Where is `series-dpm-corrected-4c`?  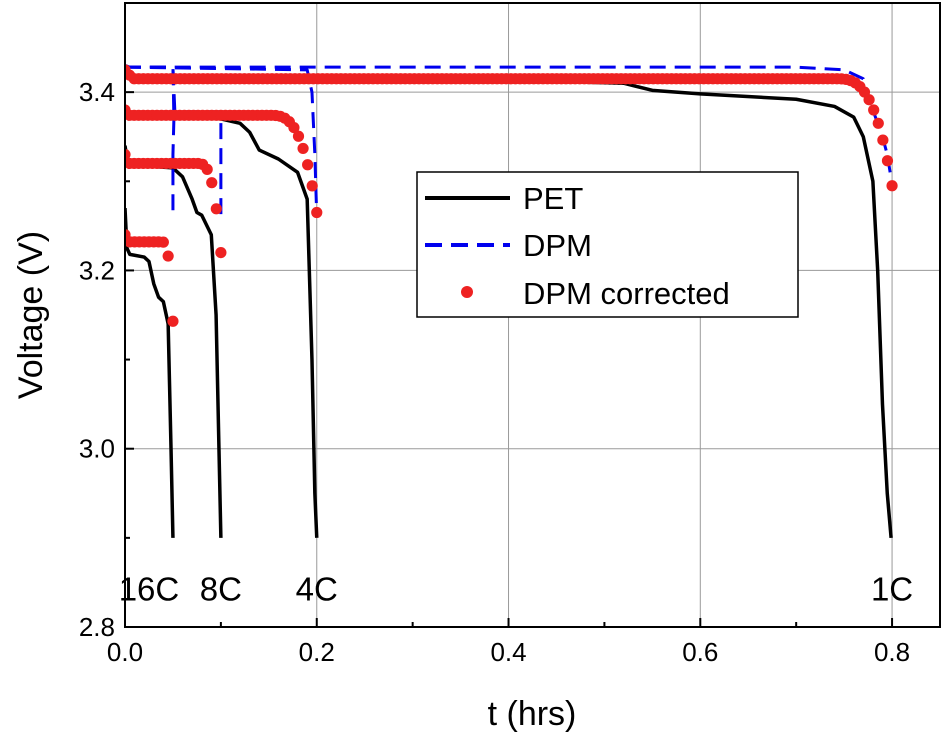 series-dpm-corrected-4c is located at coordinates (224, 161).